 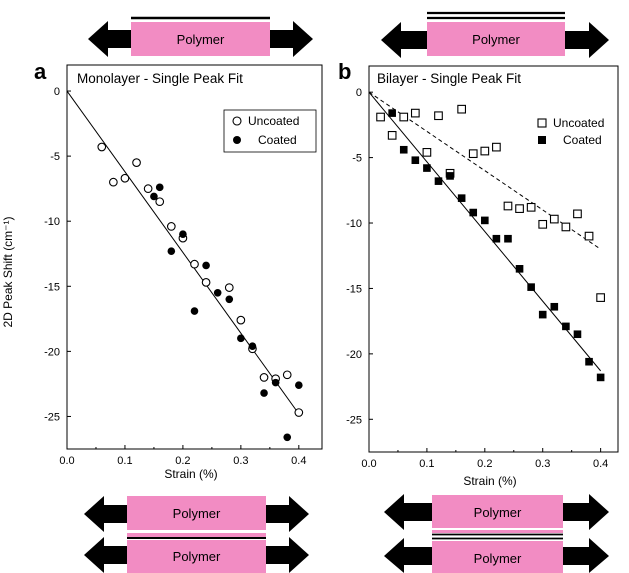 I want to click on chart-title: Monolayer - Single Peak Fit, so click(x=160, y=78).